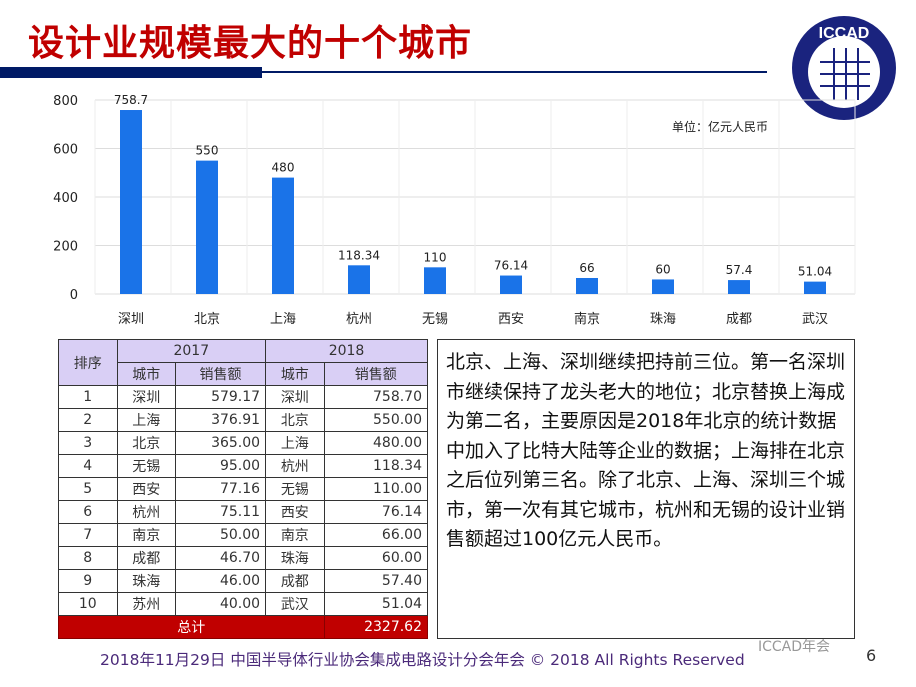 The image size is (916, 687). What do you see at coordinates (586, 268) in the screenshot?
I see `bar-value-label: 66` at bounding box center [586, 268].